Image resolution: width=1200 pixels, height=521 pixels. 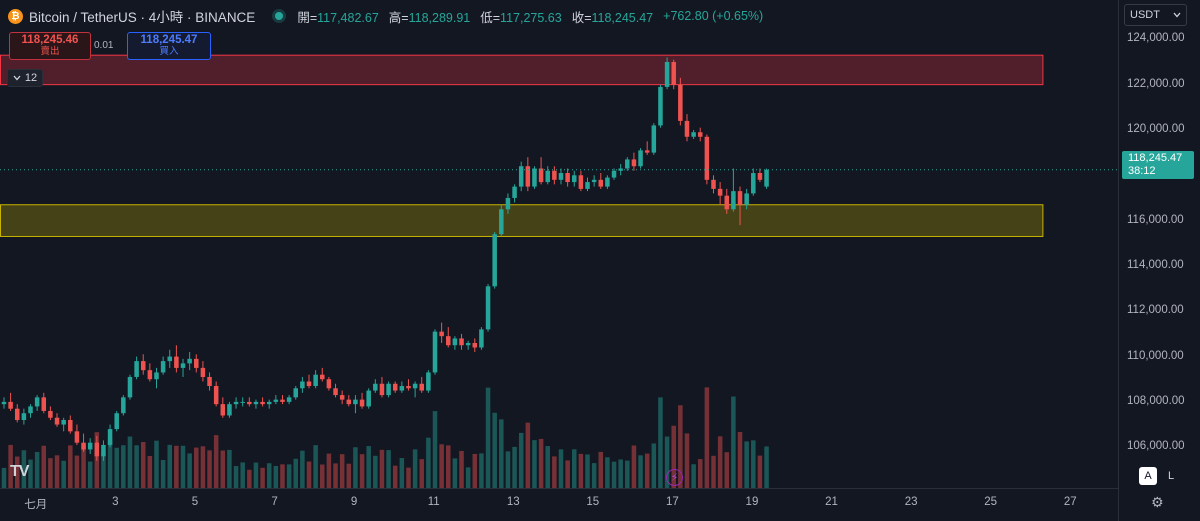 I want to click on auto-scale-button: A, so click(x=1148, y=476).